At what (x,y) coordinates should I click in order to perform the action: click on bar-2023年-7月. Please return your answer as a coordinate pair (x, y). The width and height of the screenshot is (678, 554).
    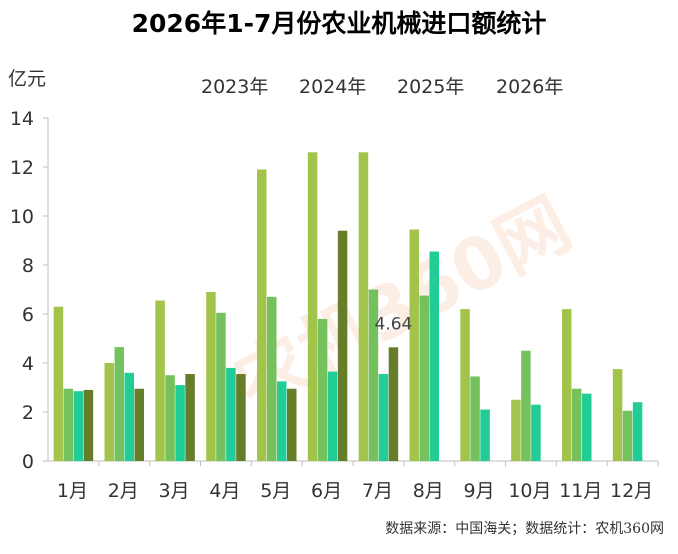
    Looking at the image, I should click on (363, 307).